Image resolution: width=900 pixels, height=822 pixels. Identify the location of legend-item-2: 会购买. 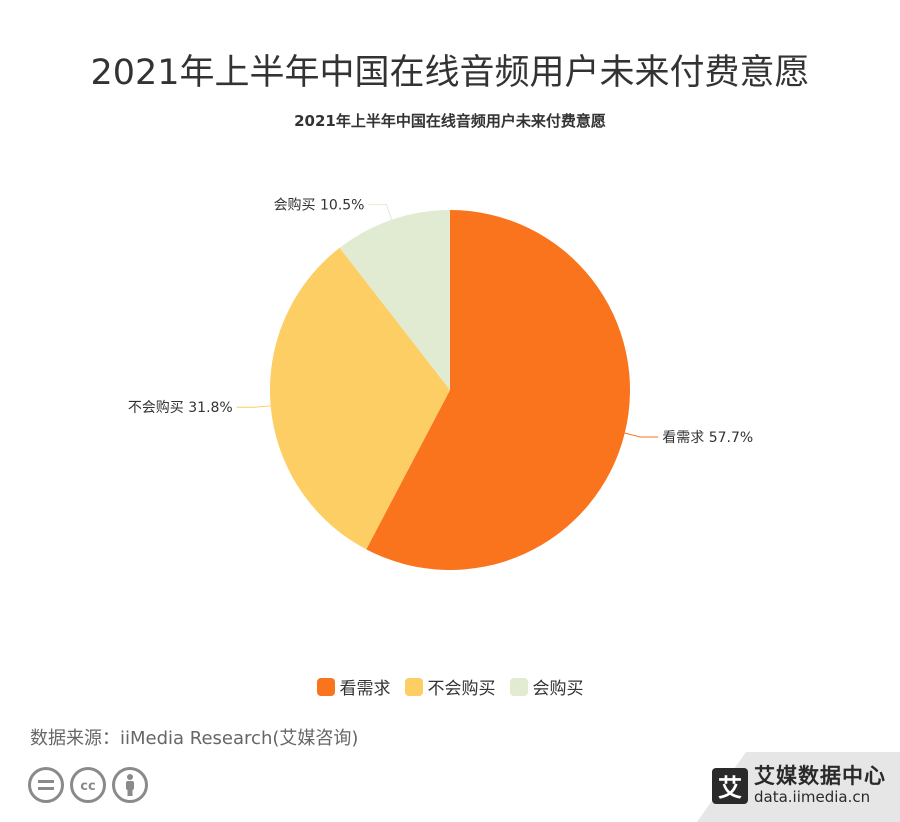
(546, 686).